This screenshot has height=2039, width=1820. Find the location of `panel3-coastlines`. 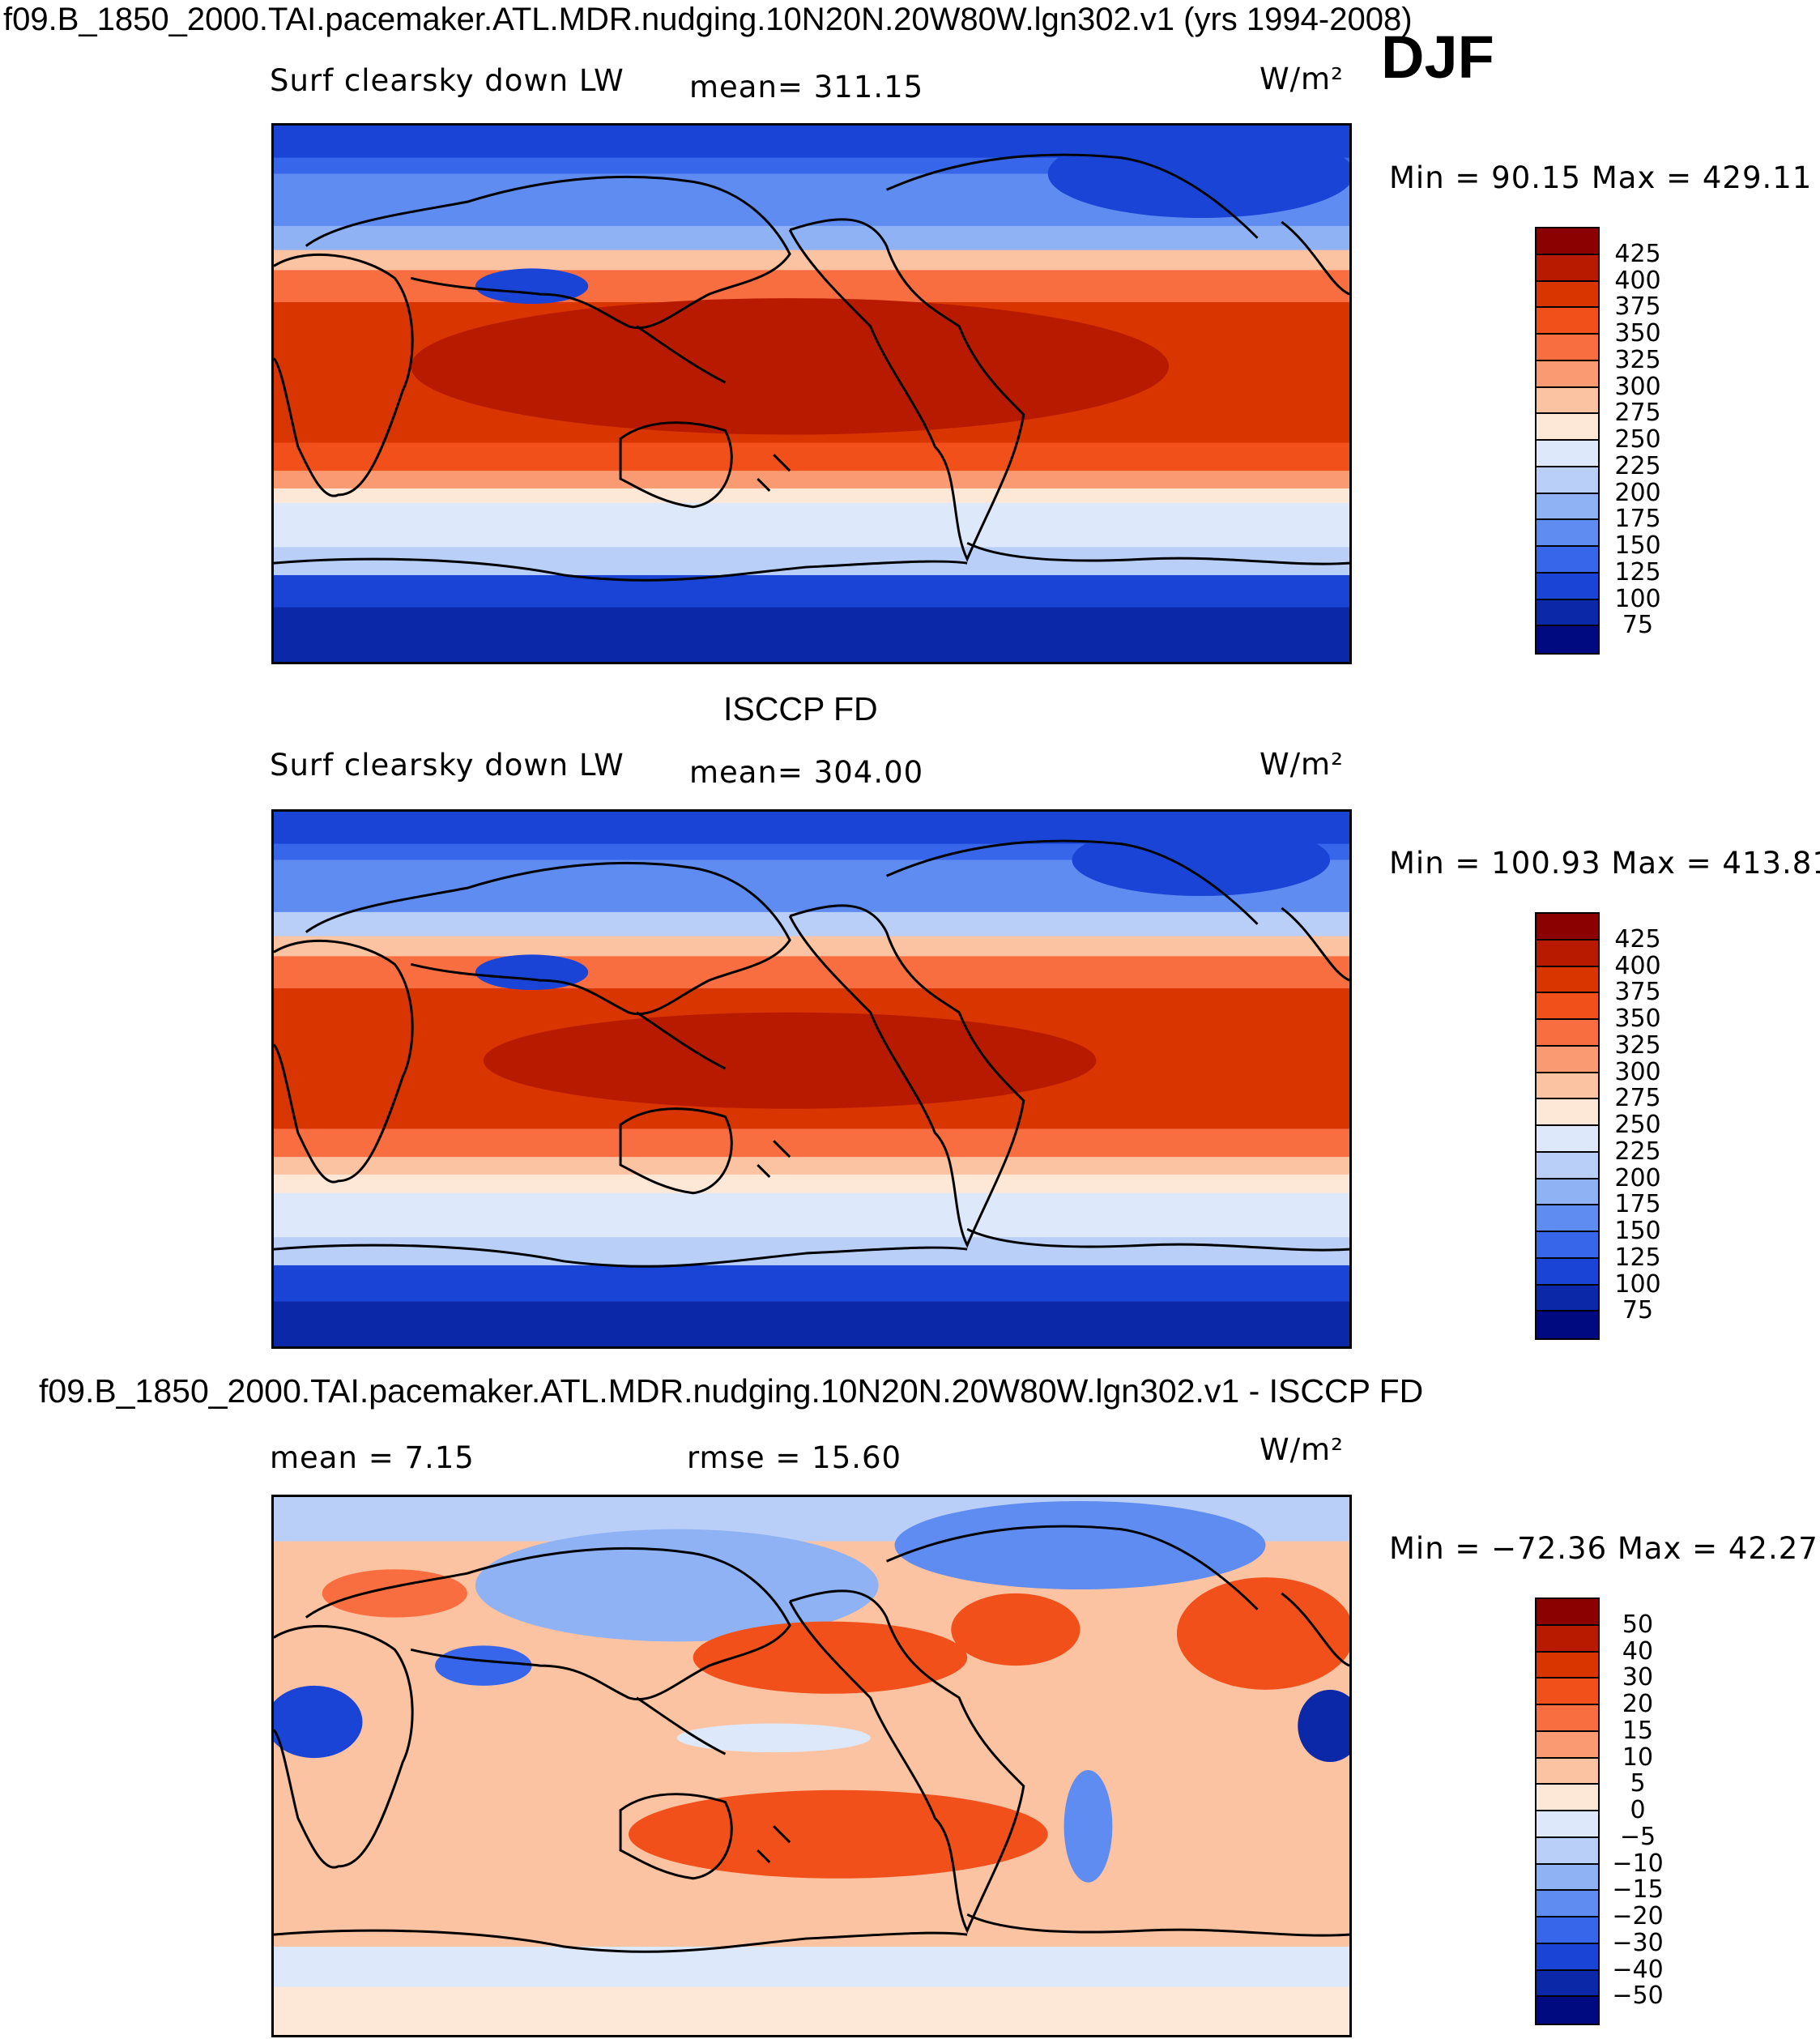

panel3-coastlines is located at coordinates (811, 1739).